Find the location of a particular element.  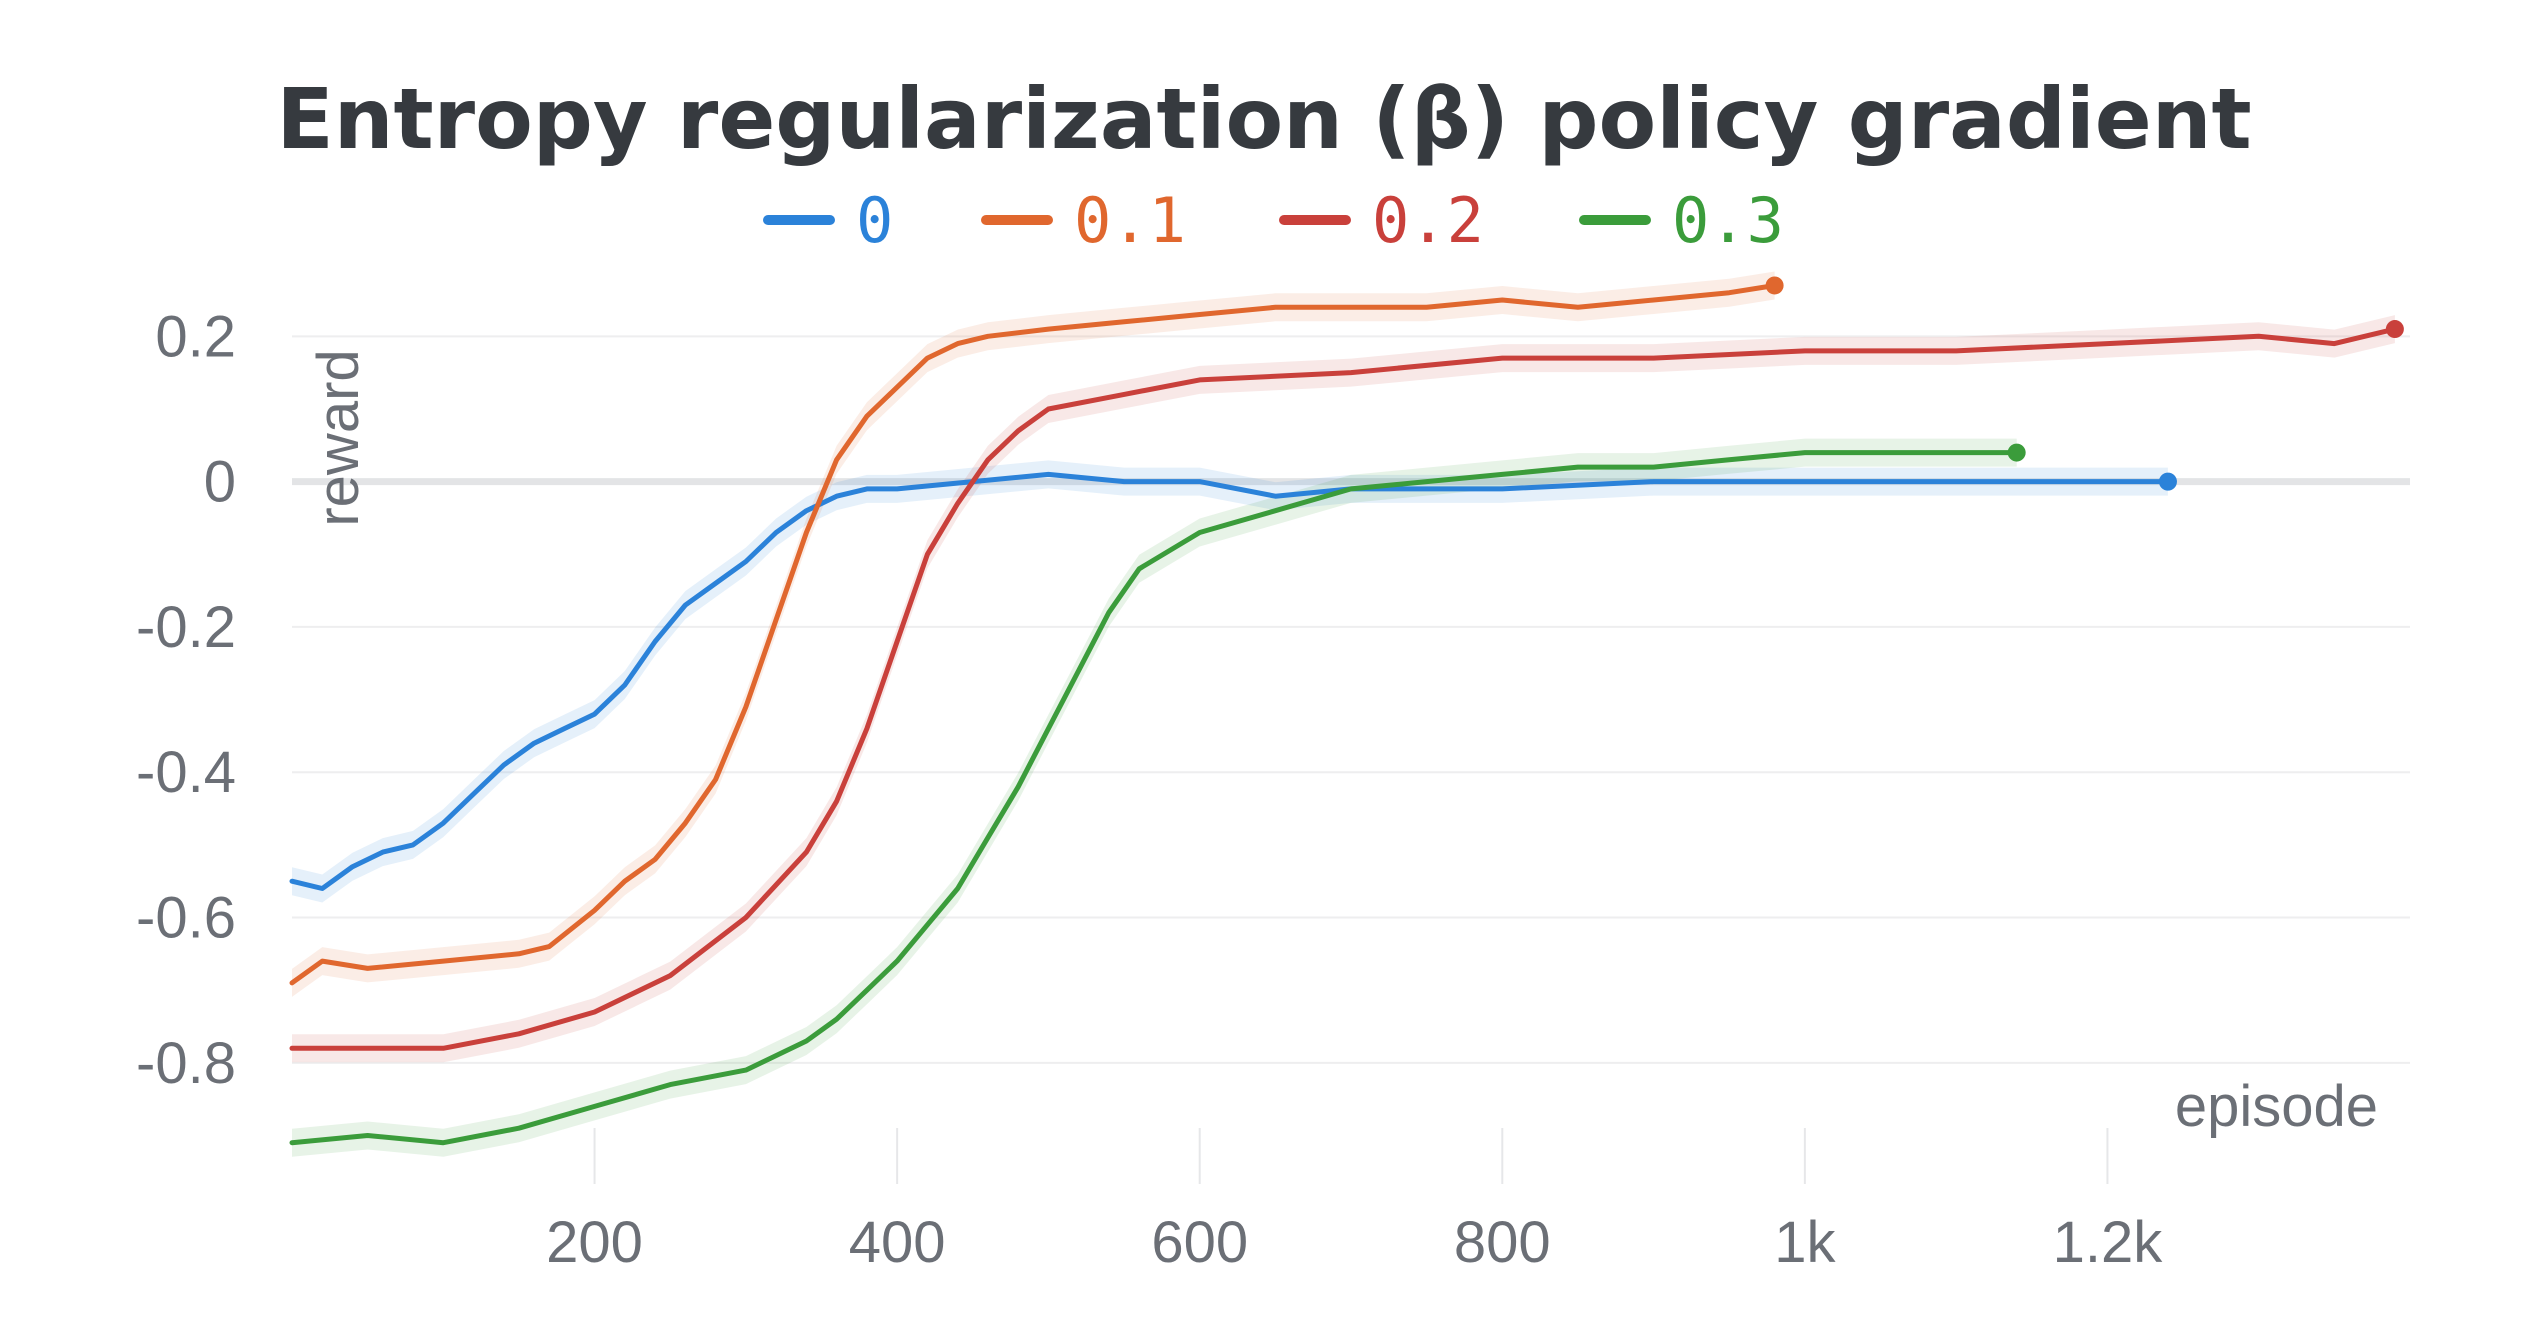

y-tick-label: 0 is located at coordinates (220, 482).